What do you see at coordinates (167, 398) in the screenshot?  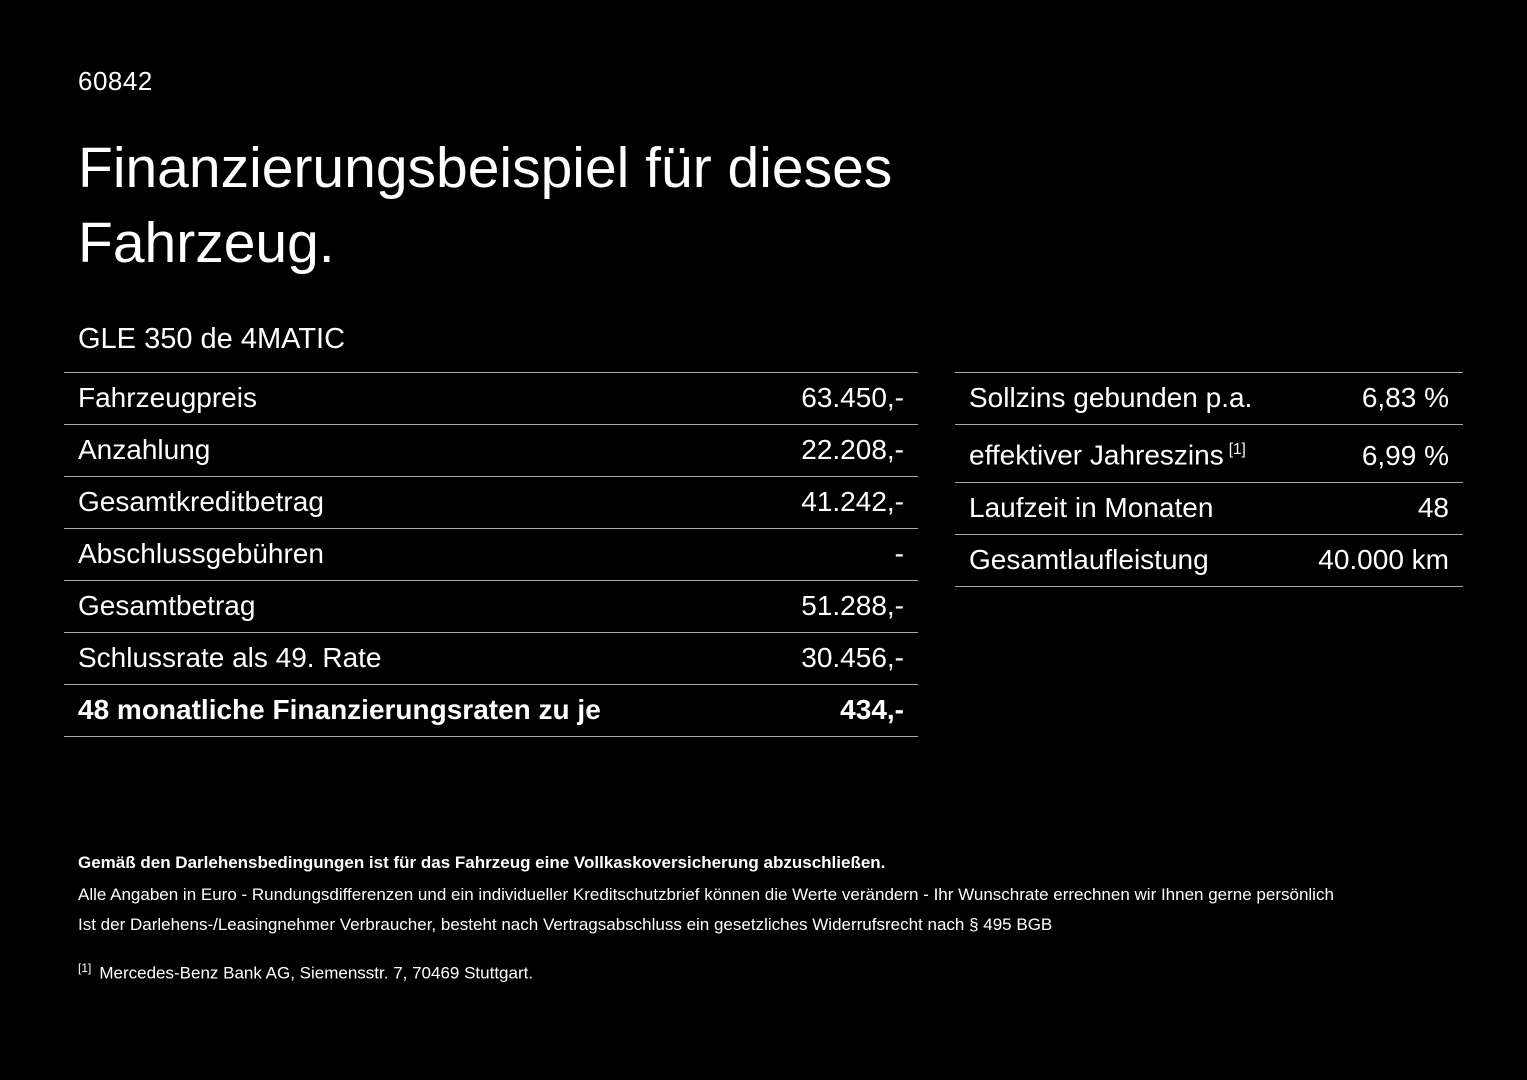 I see `row-label: Fahrzeugpreis` at bounding box center [167, 398].